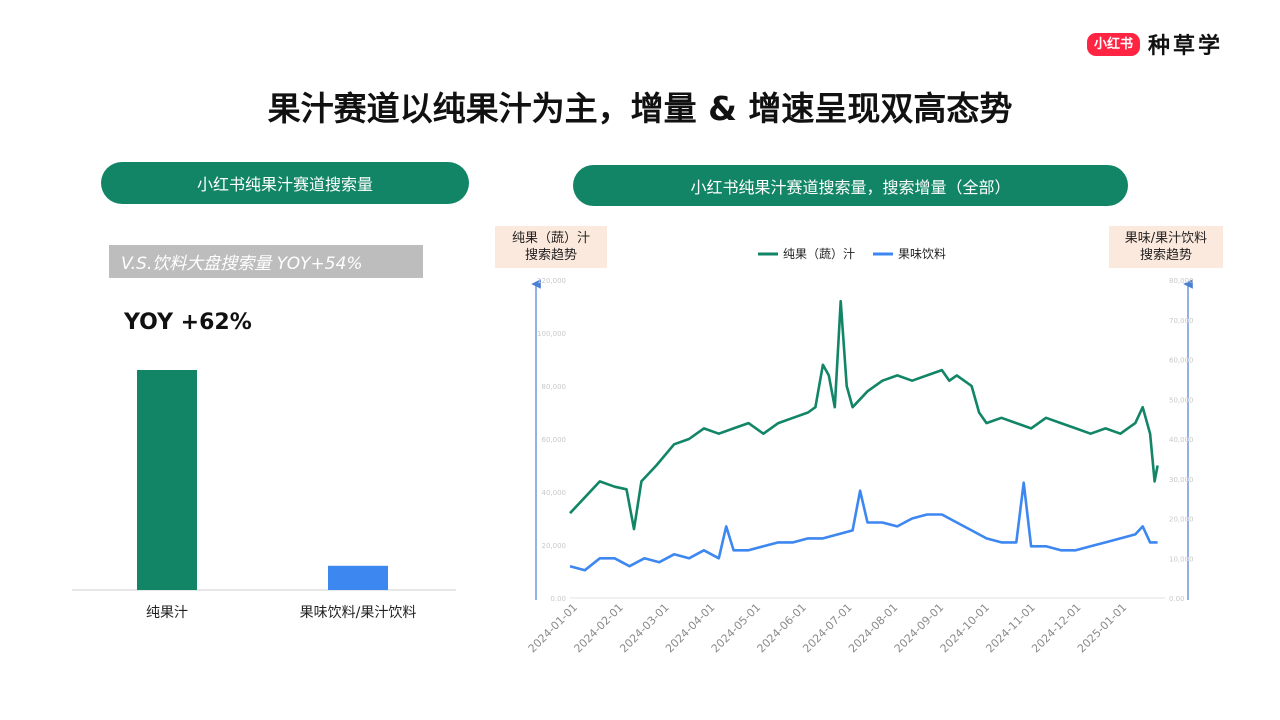 Image resolution: width=1280 pixels, height=720 pixels. I want to click on x-tick-label: 2025-01-01, so click(1102, 628).